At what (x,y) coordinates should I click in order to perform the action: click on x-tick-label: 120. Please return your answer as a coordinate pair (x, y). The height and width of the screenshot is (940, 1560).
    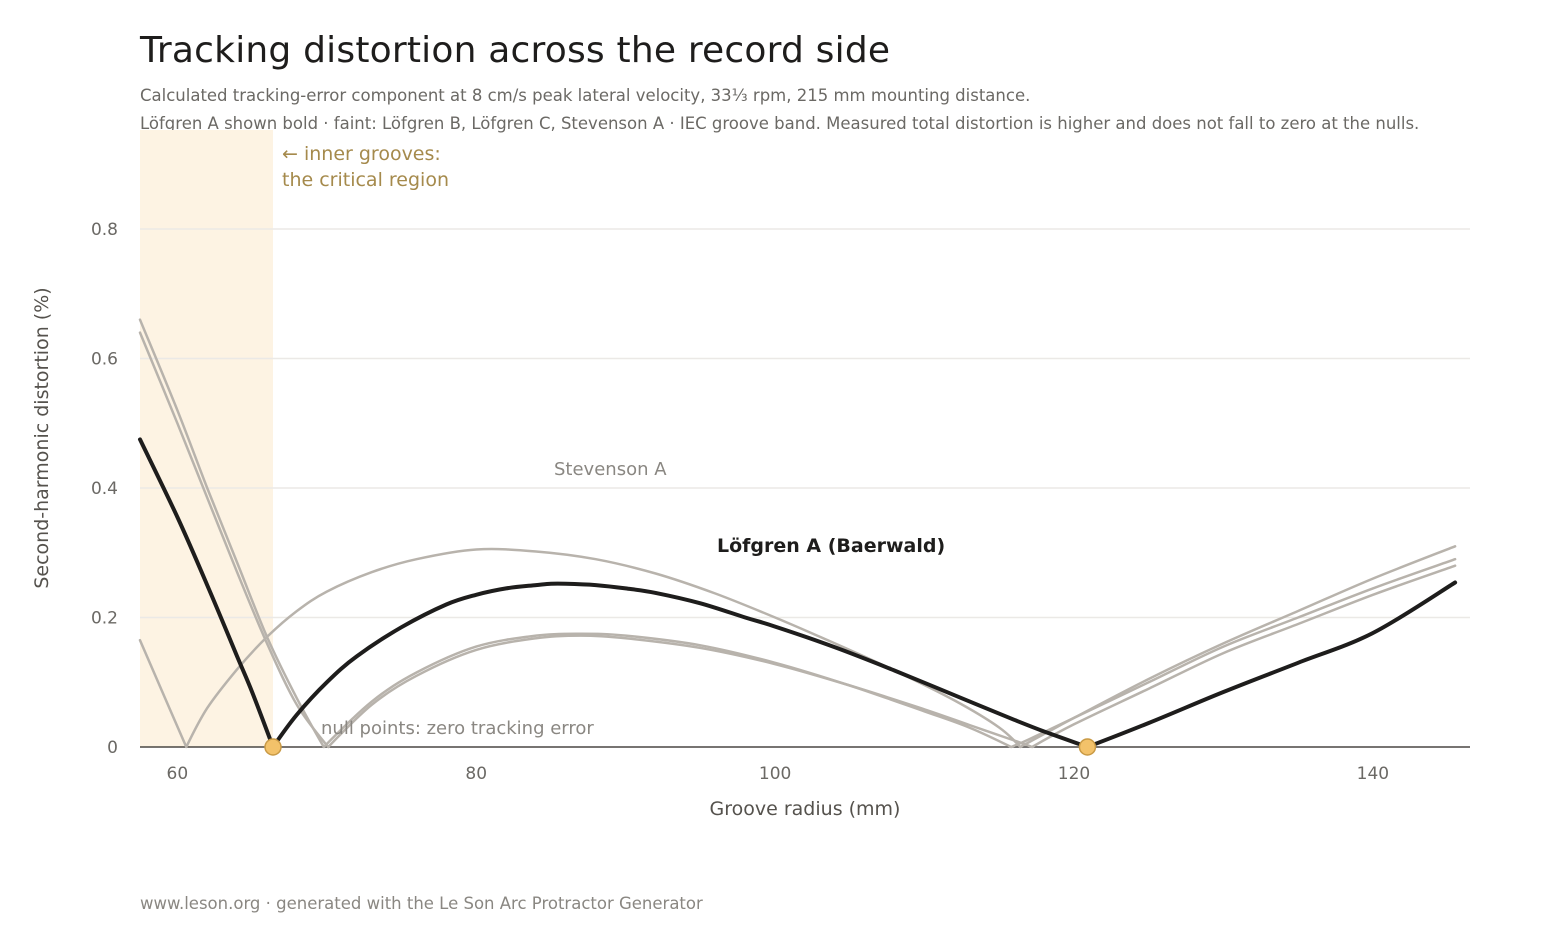
    Looking at the image, I should click on (1074, 774).